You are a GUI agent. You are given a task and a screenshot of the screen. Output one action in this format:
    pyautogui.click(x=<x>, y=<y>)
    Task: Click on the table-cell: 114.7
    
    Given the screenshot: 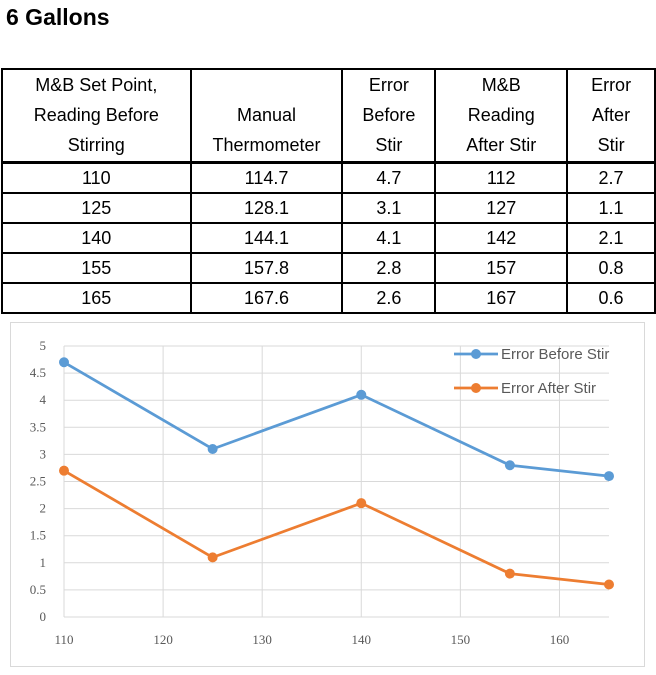 What is the action you would take?
    pyautogui.click(x=266, y=177)
    